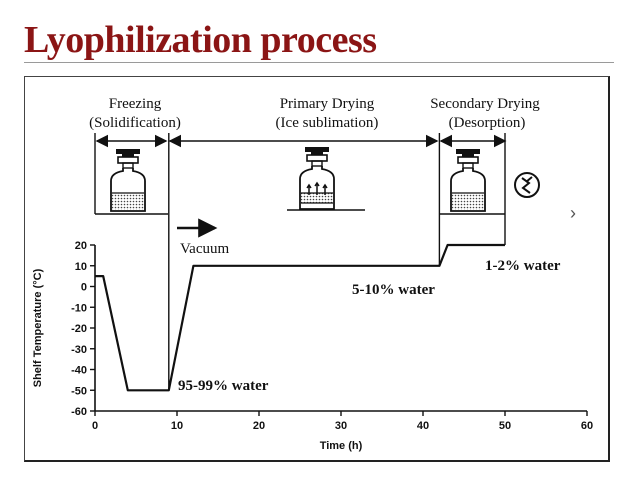  What do you see at coordinates (423, 426) in the screenshot?
I see `x-tick-label: 40` at bounding box center [423, 426].